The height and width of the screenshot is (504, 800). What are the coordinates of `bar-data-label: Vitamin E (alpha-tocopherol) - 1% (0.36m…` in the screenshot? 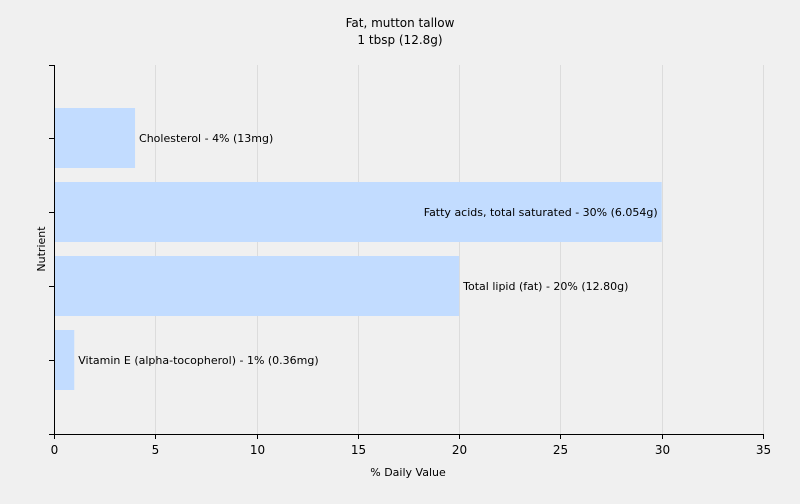 It's located at (198, 360).